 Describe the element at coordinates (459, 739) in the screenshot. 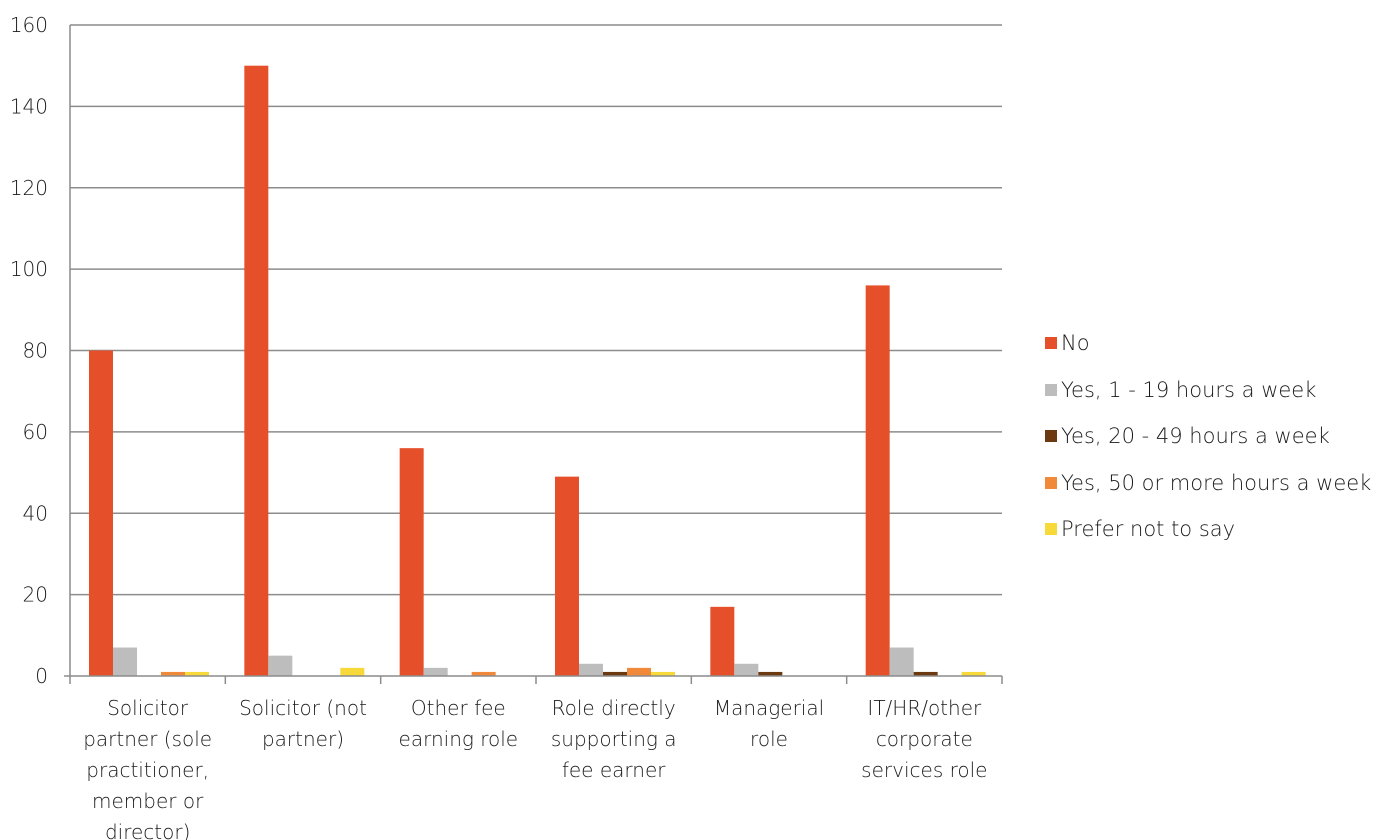

I see `x-category-label: earning role` at that location.